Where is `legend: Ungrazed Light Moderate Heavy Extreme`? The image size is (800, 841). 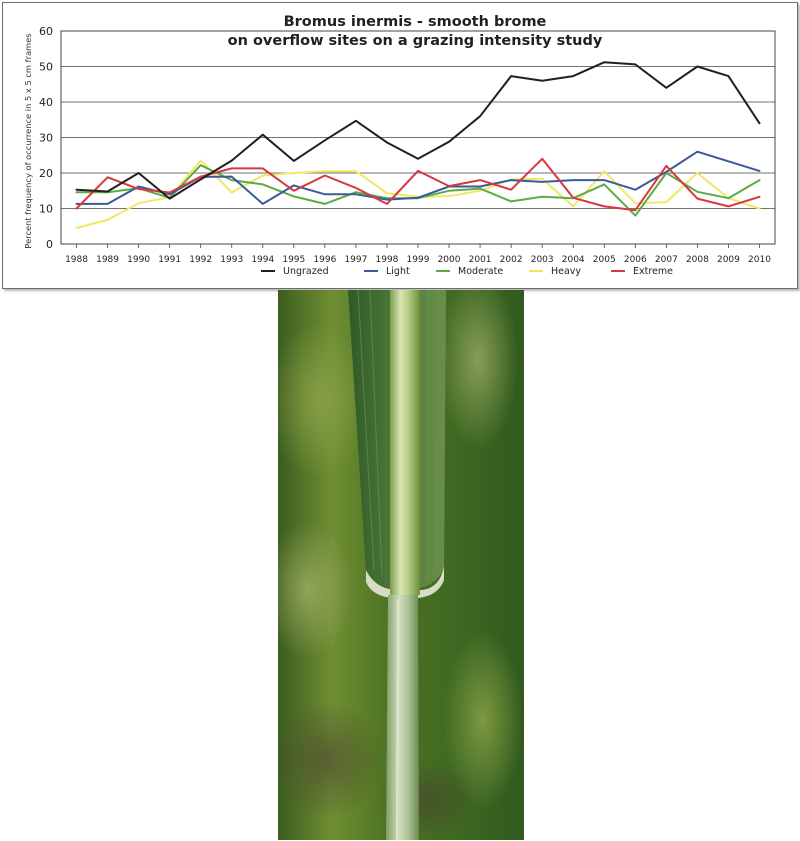
legend: Ungrazed Light Moderate Heavy Extreme is located at coordinates (467, 271).